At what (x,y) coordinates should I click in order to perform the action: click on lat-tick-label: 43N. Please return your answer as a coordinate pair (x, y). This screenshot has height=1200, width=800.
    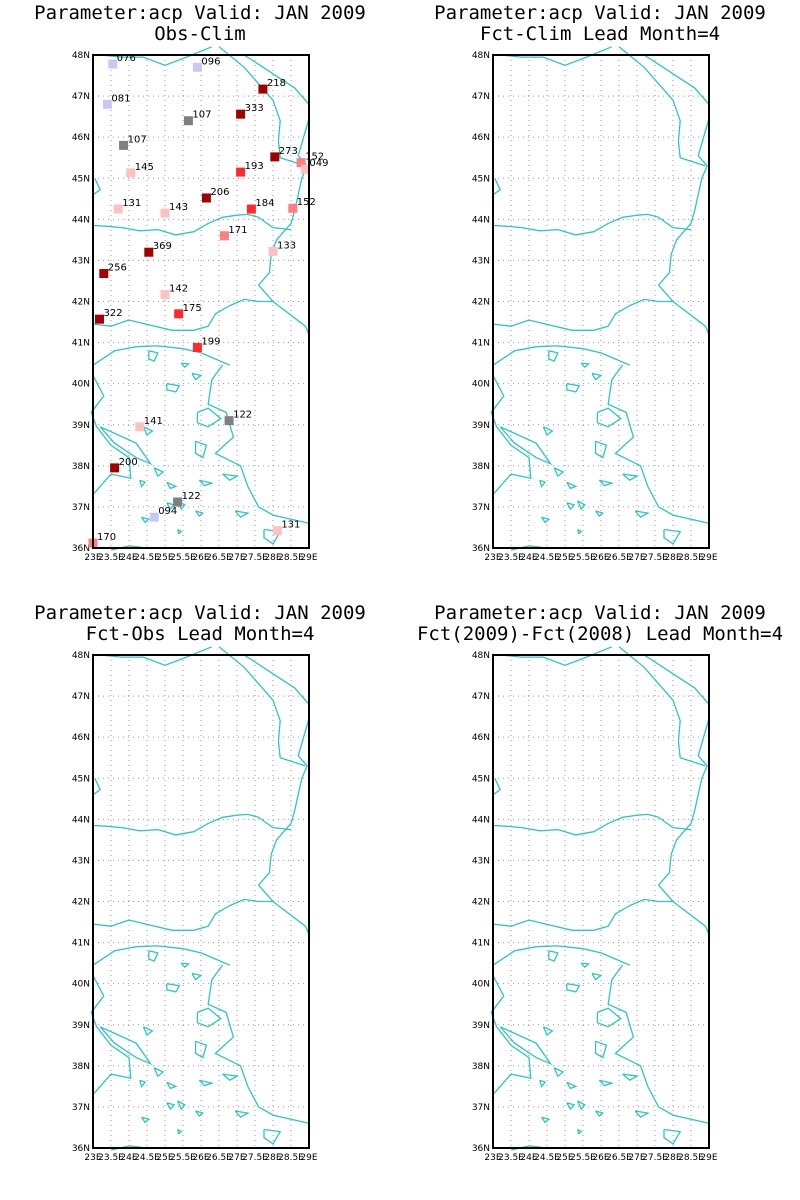
    Looking at the image, I should click on (481, 861).